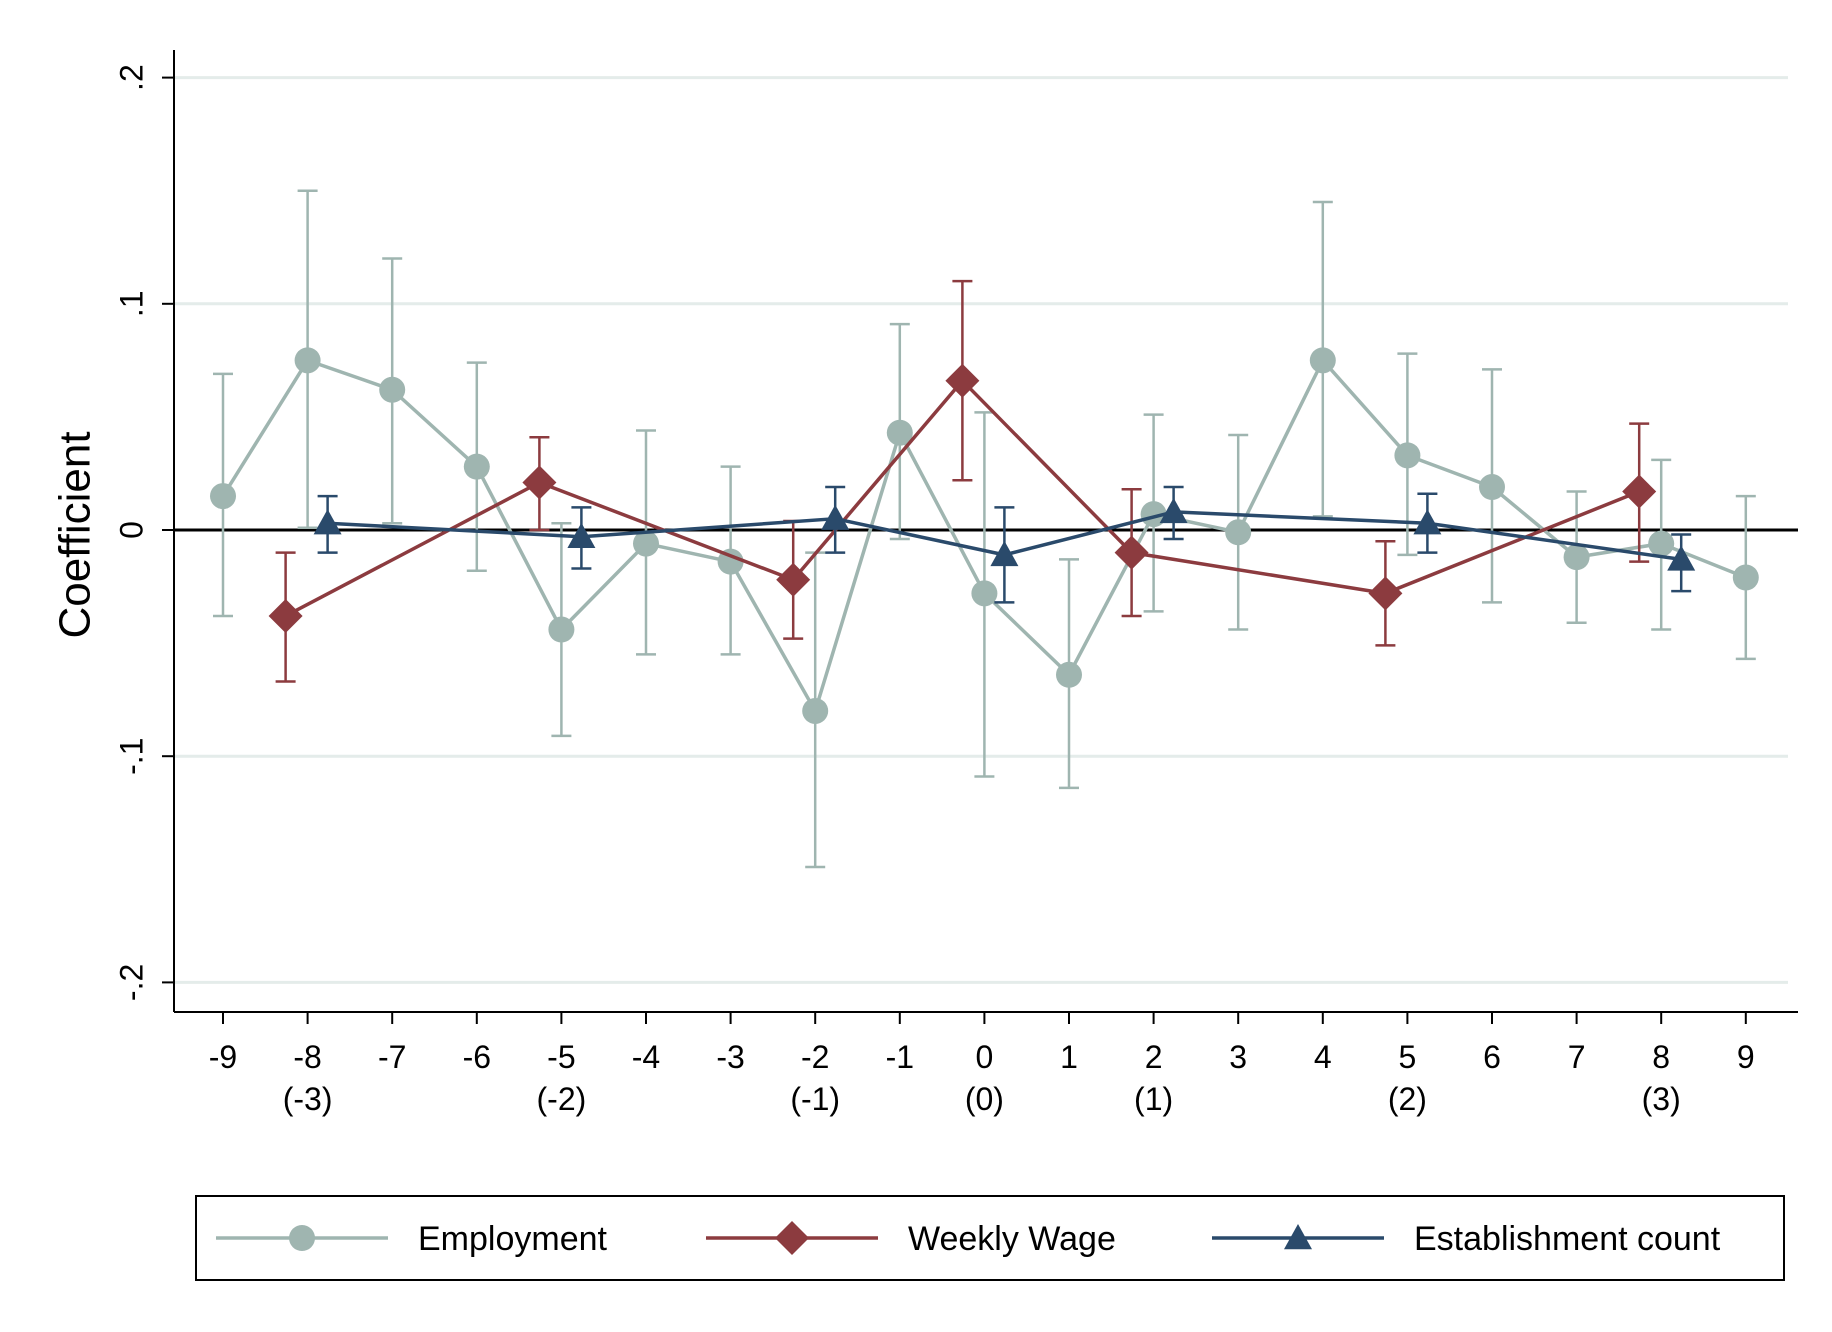 The width and height of the screenshot is (1832, 1332). I want to click on legend-entry: Employment, so click(412, 1239).